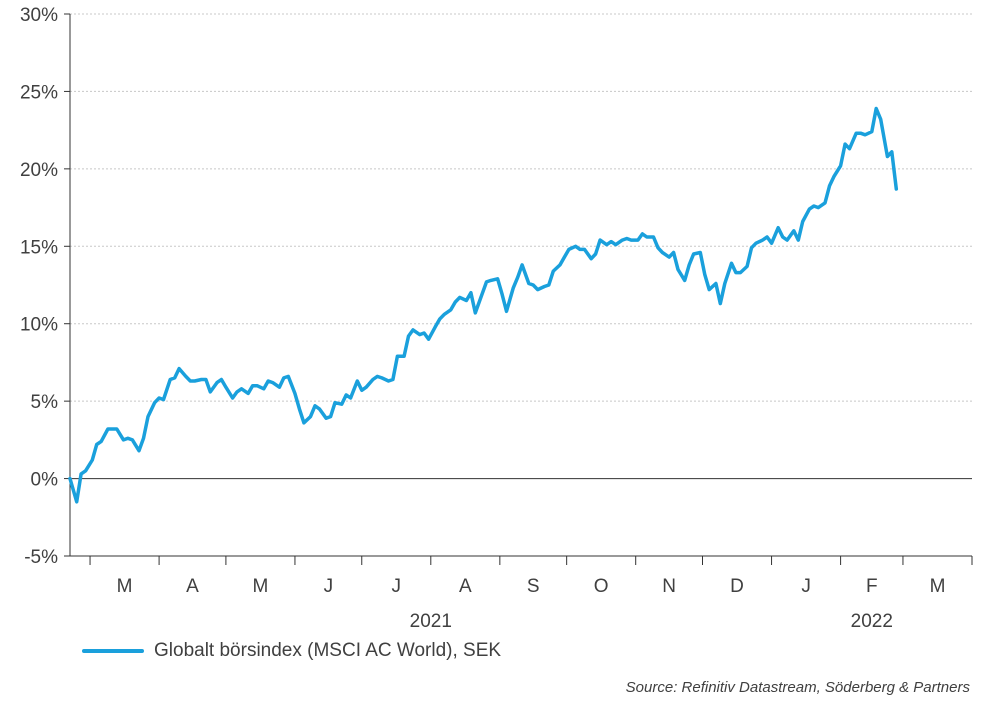  What do you see at coordinates (39, 15) in the screenshot?
I see `y-tick-label: 30%` at bounding box center [39, 15].